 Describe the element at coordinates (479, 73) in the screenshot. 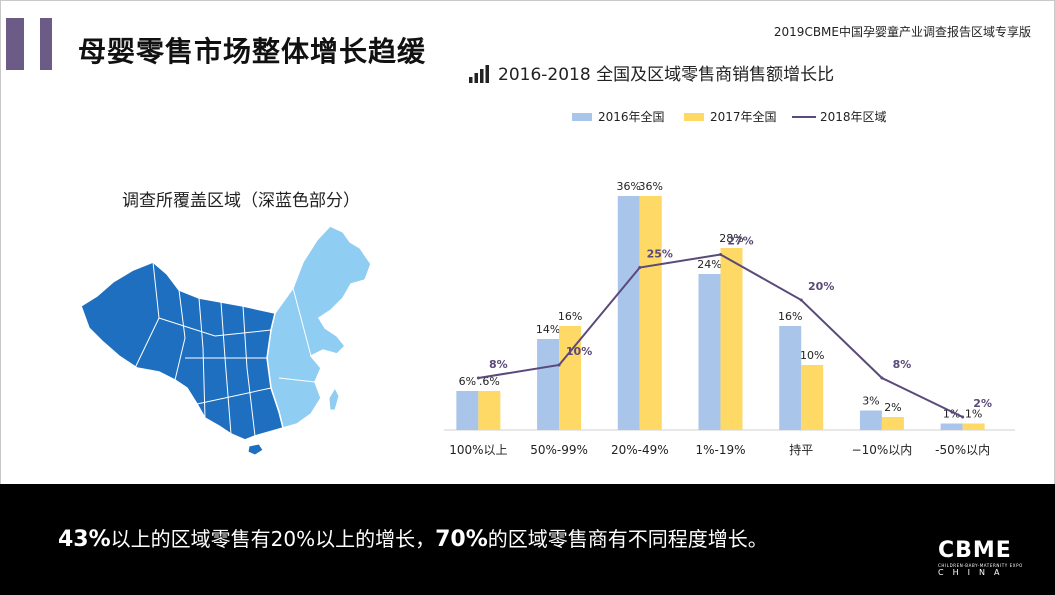

I see `bar-chart-icon` at that location.